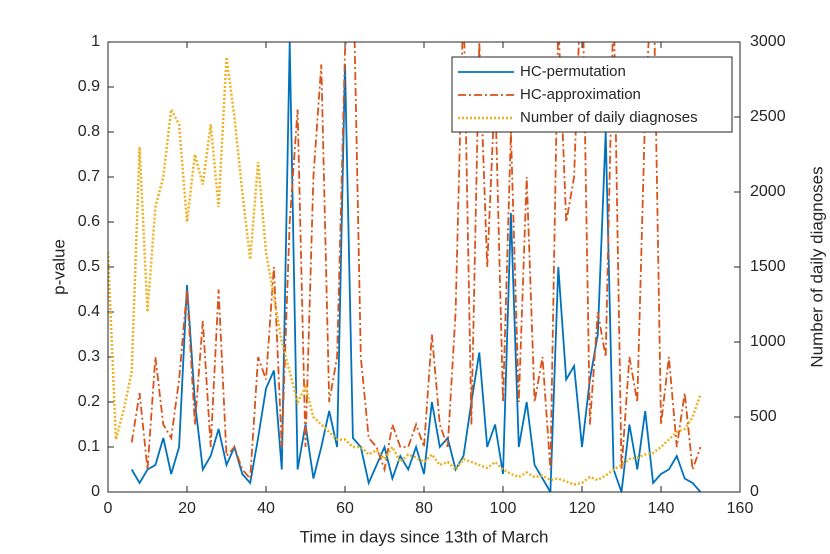 The width and height of the screenshot is (830, 554). I want to click on legend-box, so click(592, 94).